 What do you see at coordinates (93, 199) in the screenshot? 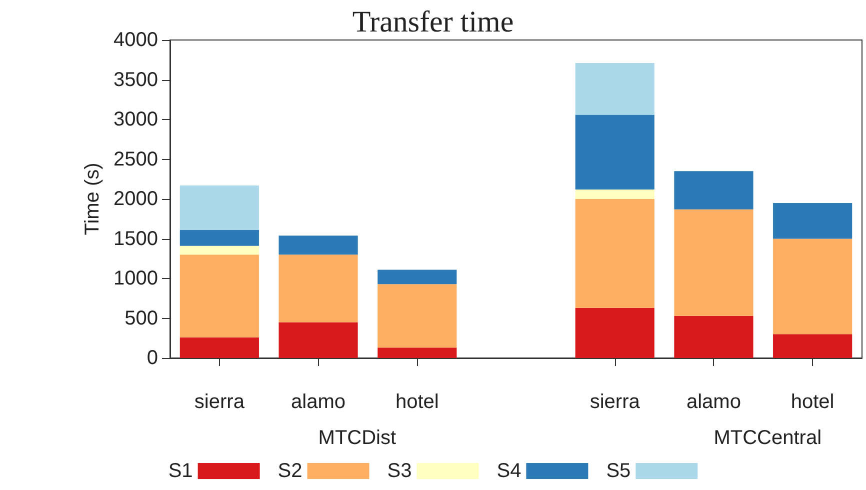
I see `y-axis-title: Time (s)` at bounding box center [93, 199].